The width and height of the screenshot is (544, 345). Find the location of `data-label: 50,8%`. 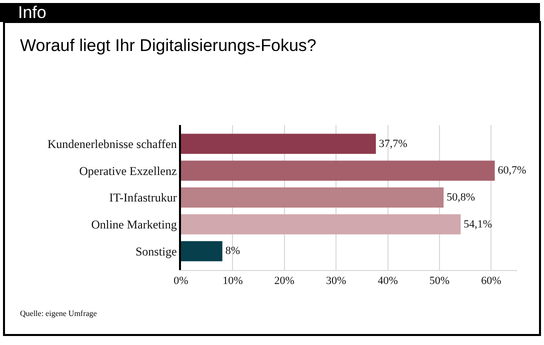

data-label: 50,8% is located at coordinates (461, 198).